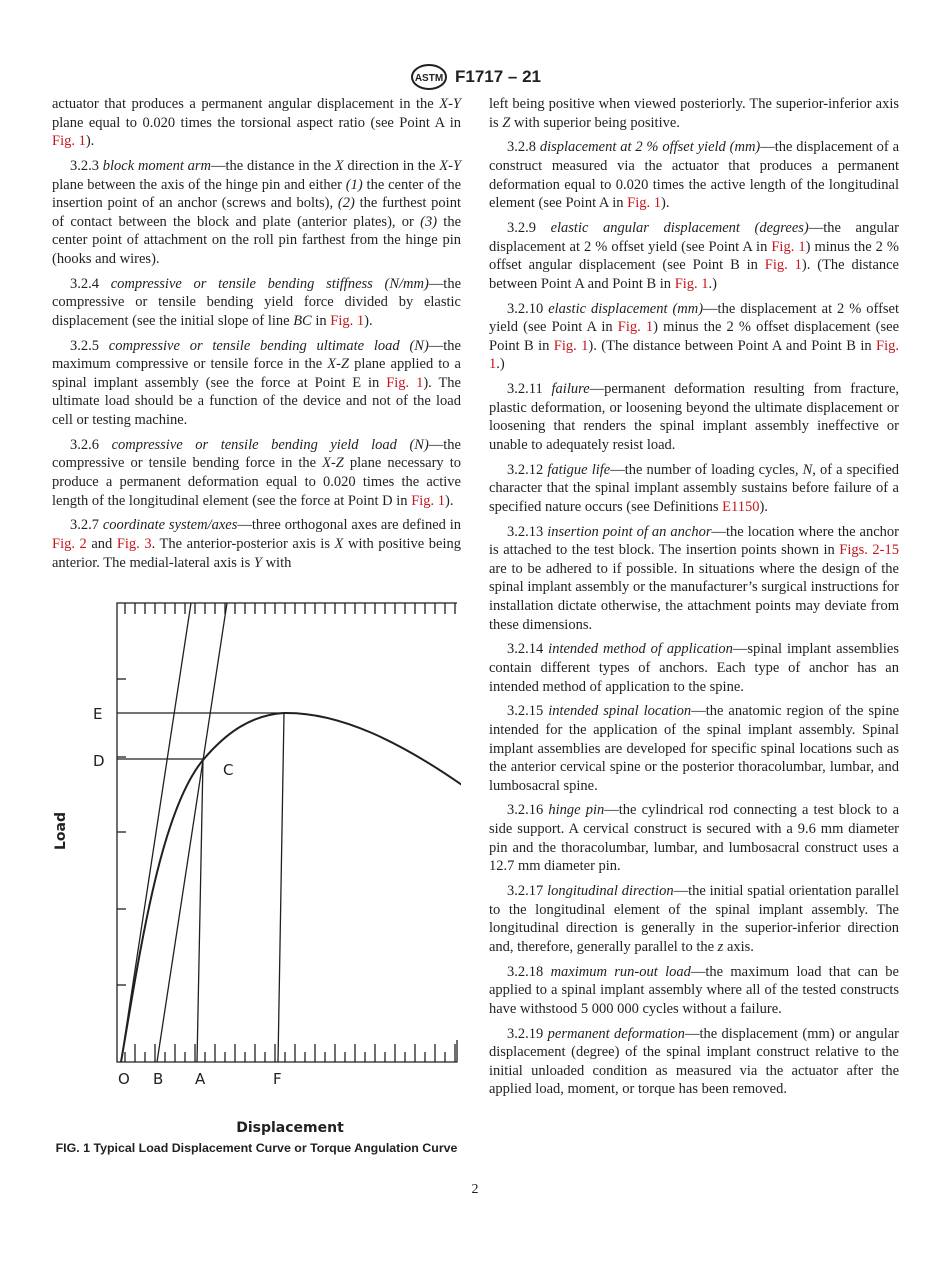  I want to click on point-a-vertical, so click(200, 911).